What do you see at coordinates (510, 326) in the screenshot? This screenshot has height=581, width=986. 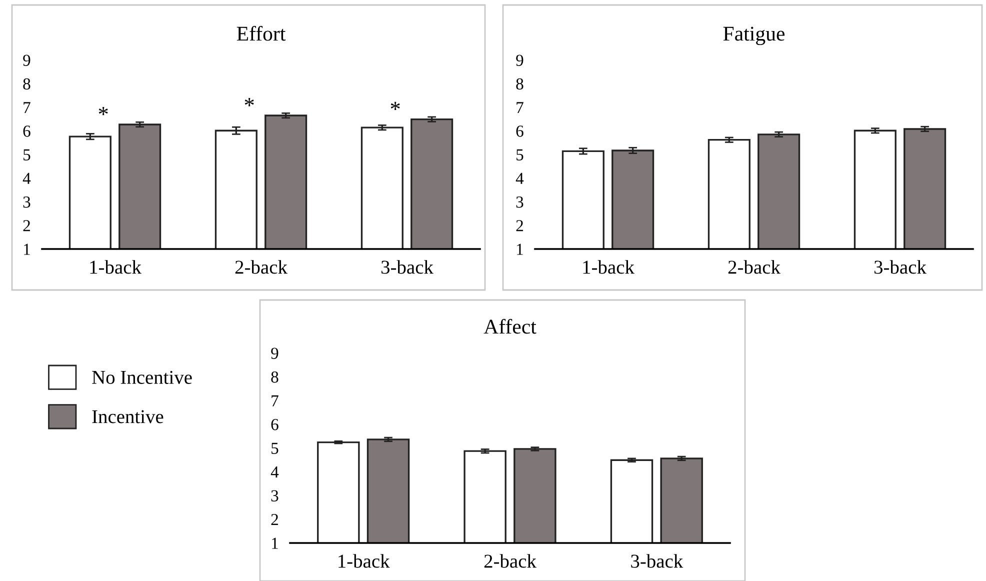 I see `chart-title: Affect` at bounding box center [510, 326].